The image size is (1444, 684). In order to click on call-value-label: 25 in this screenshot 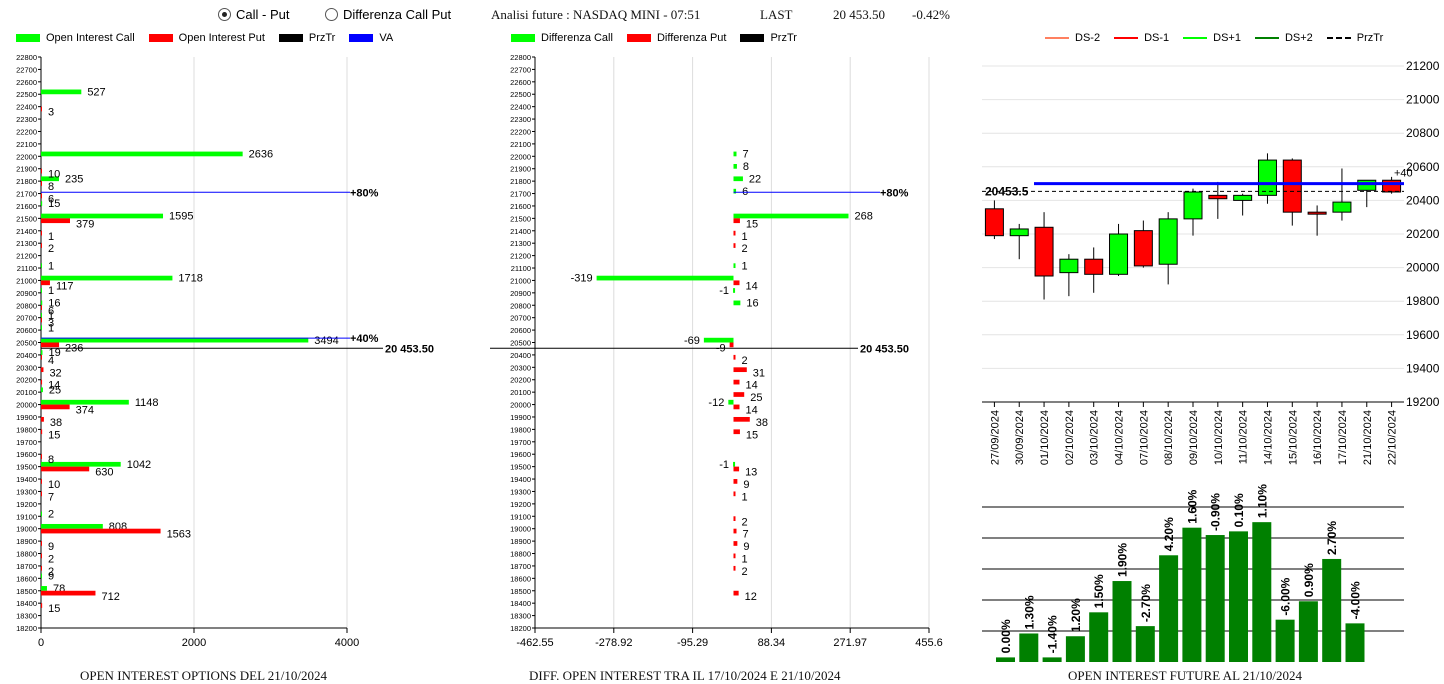, I will do `click(55, 390)`.